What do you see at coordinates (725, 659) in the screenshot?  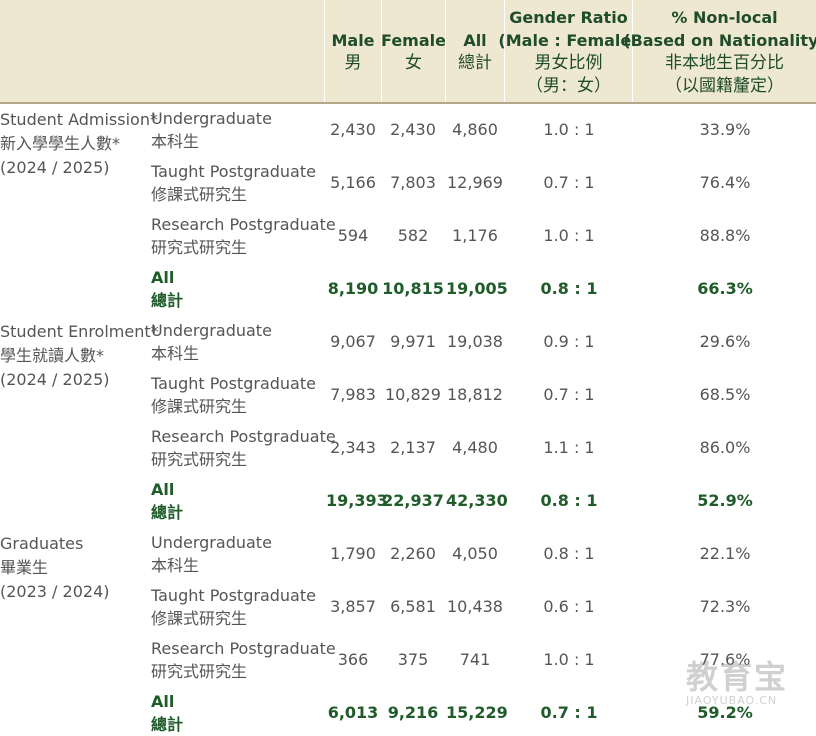 I see `non-local-pct-cell: 77.6%` at bounding box center [725, 659].